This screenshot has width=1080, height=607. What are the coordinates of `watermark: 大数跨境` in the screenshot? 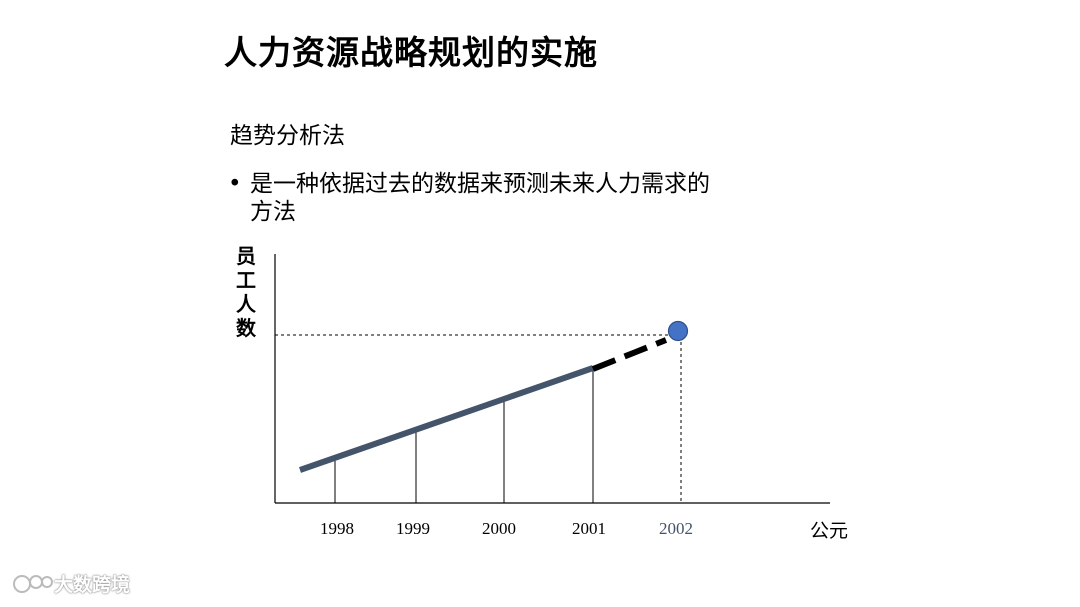 It's located at (70, 583).